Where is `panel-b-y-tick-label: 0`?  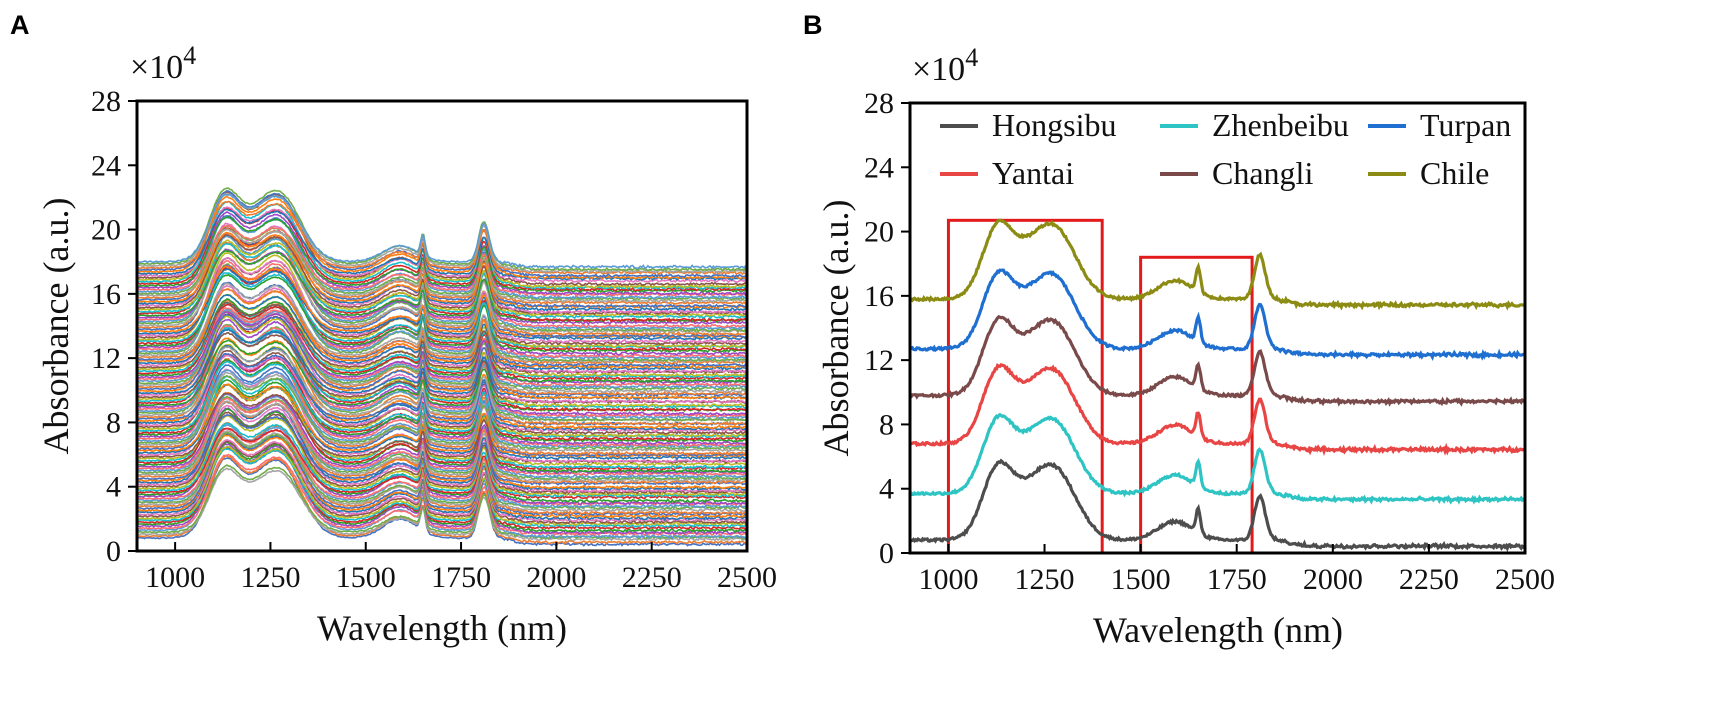
panel-b-y-tick-label: 0 is located at coordinates (886, 553).